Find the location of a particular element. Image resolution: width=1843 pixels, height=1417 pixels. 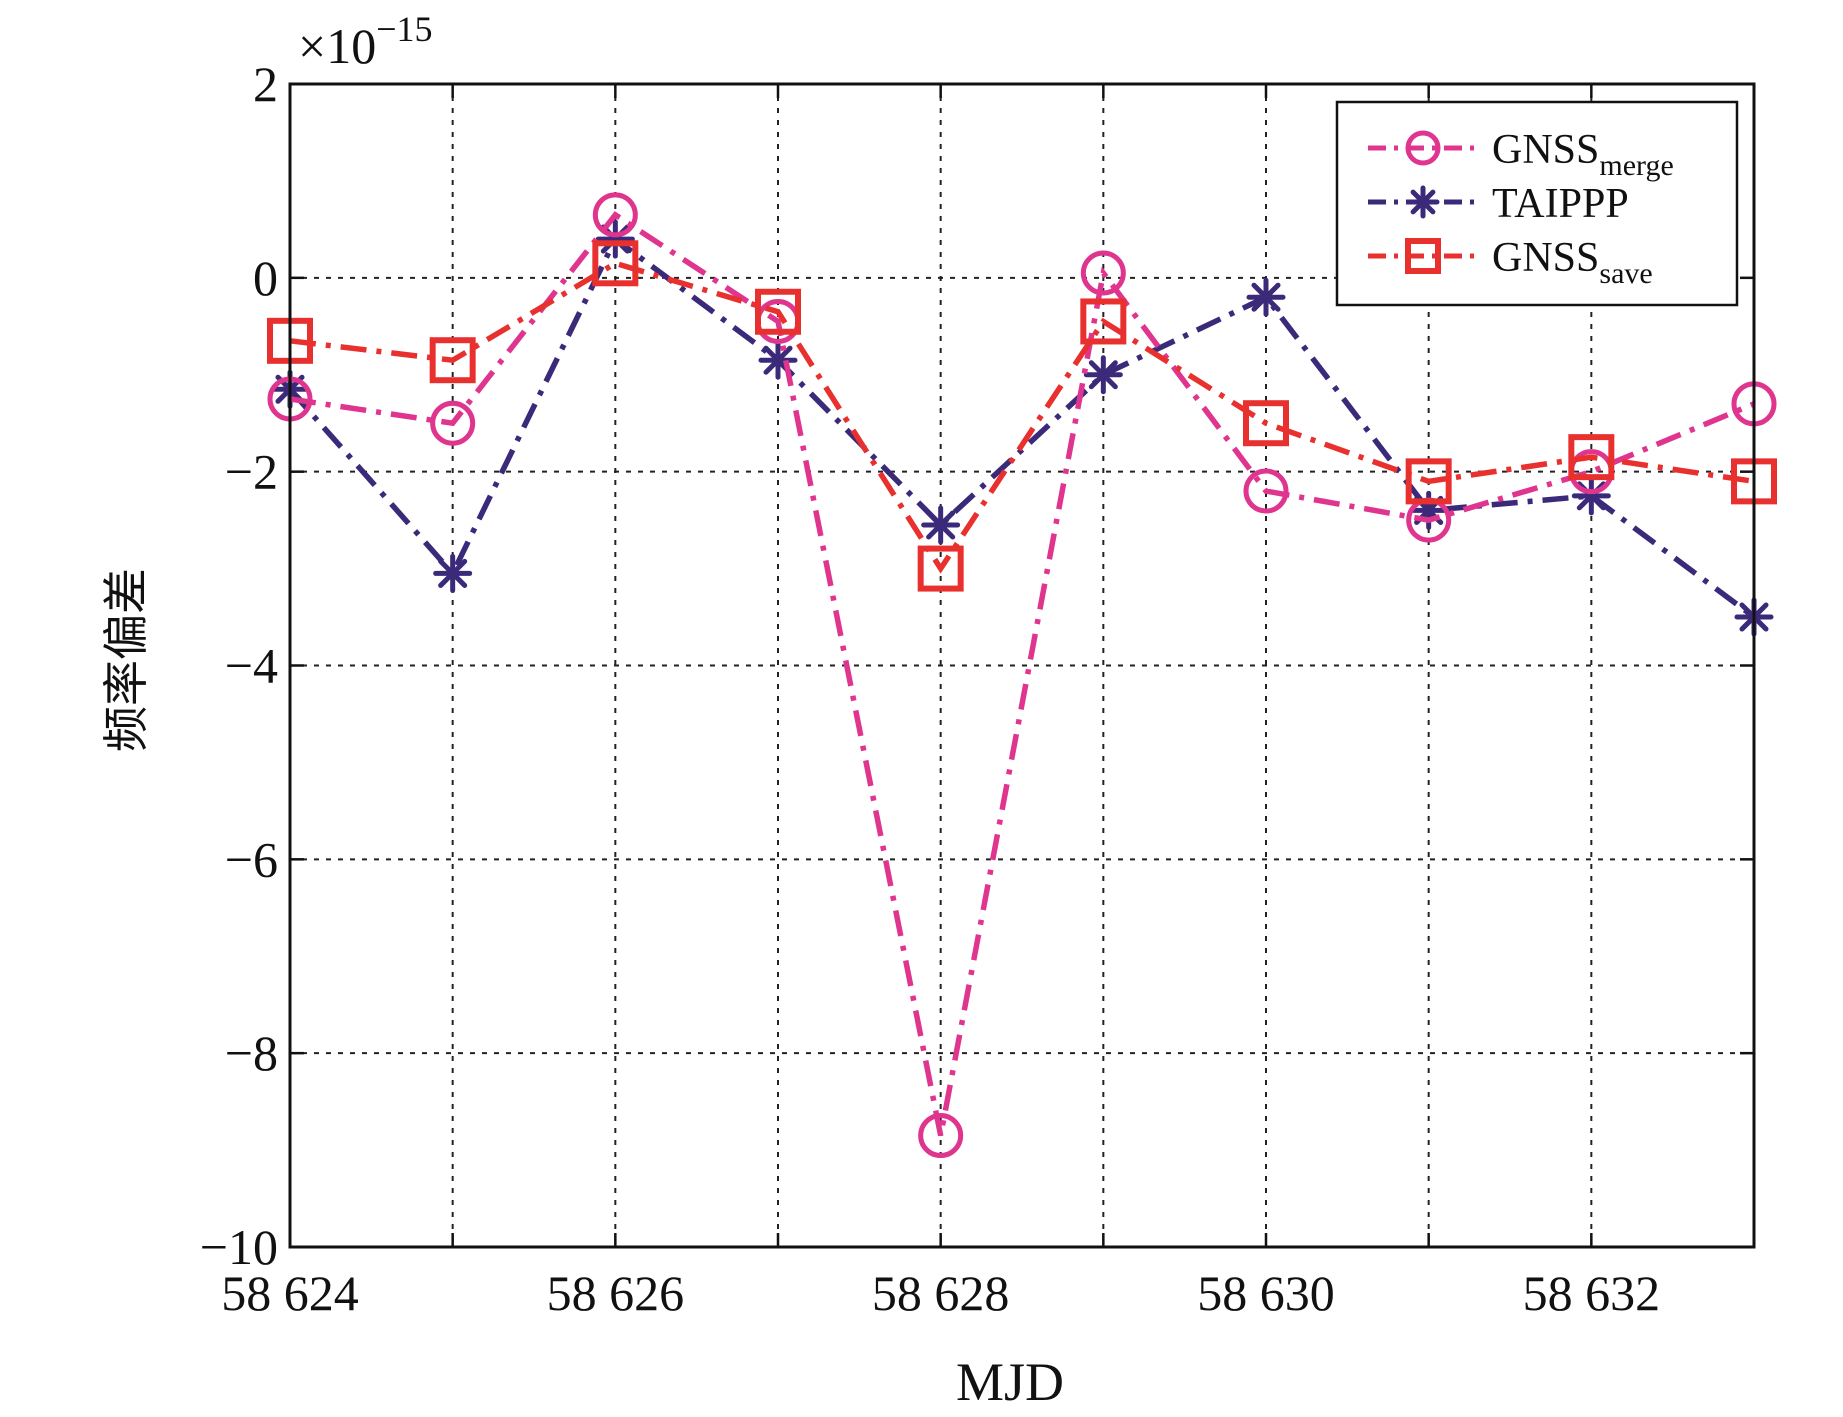

legend-label-sub: merge is located at coordinates (1636, 165).